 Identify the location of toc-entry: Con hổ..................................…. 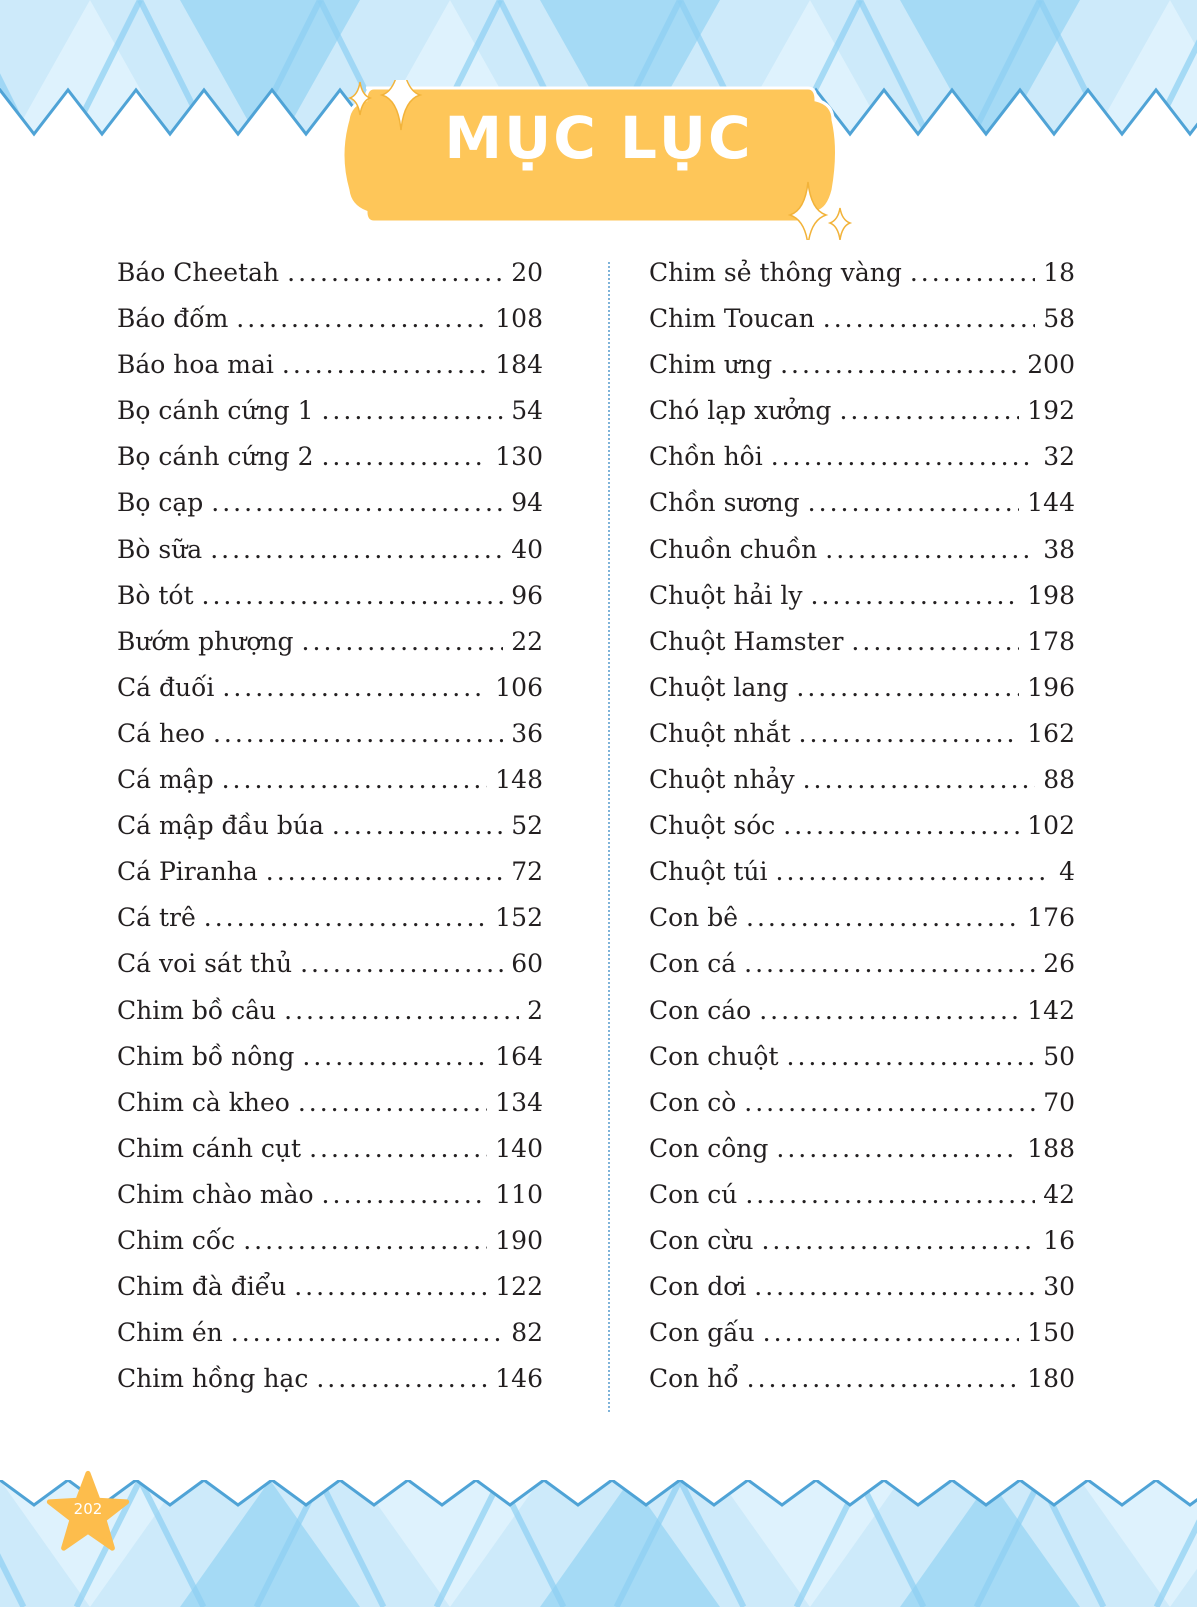
(862, 1387).